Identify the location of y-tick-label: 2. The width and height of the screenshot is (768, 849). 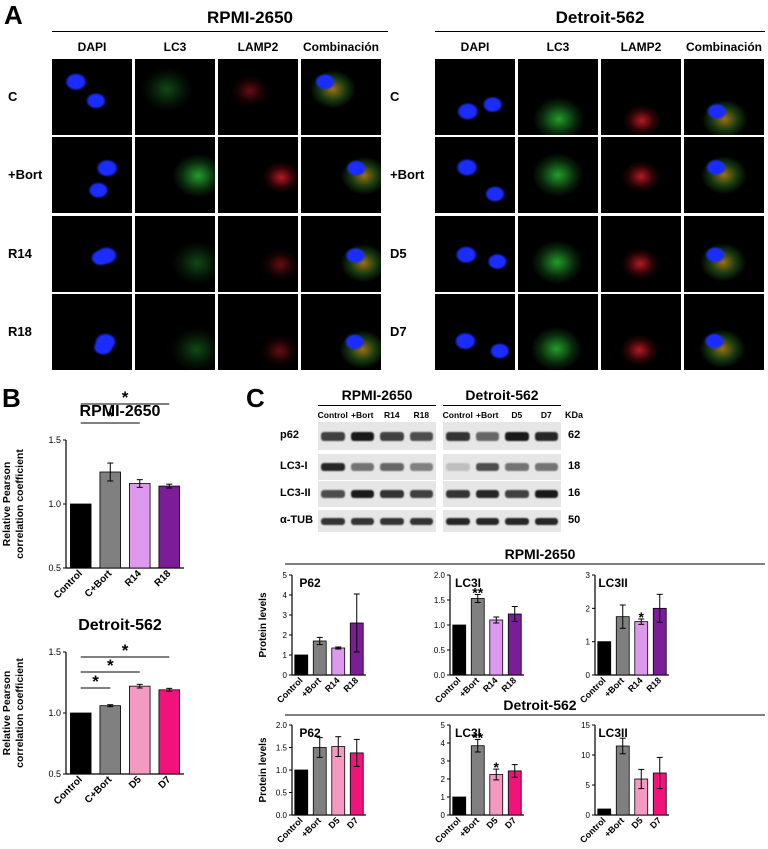
(285, 635).